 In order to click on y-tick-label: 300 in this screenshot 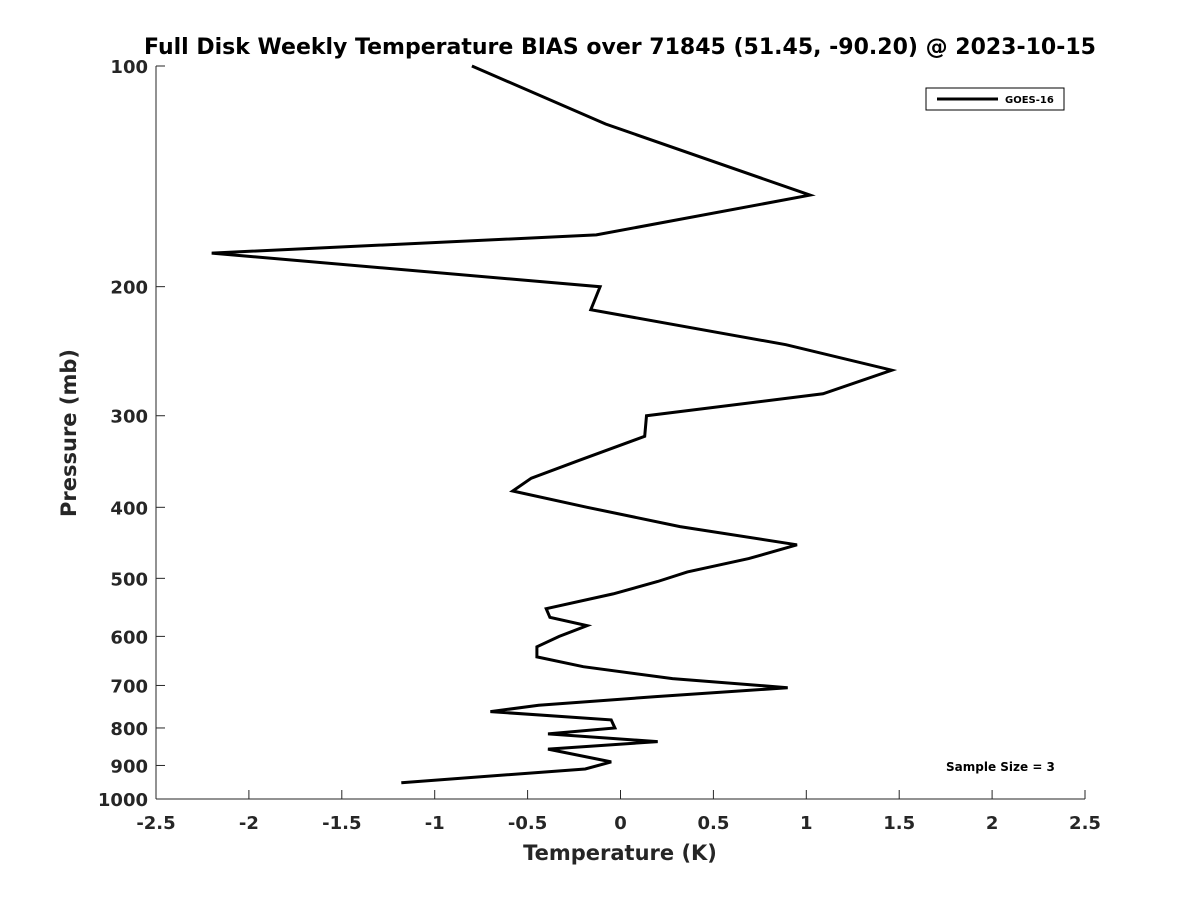, I will do `click(129, 417)`.